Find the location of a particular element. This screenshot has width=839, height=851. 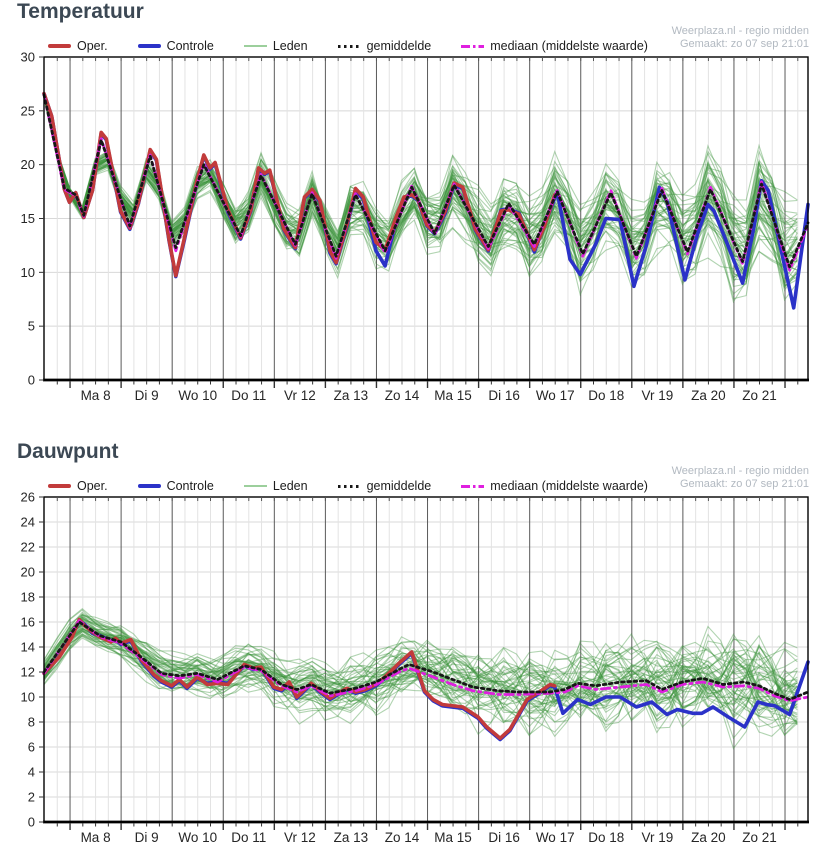

series-gemiddelde-line is located at coordinates (426, 660).